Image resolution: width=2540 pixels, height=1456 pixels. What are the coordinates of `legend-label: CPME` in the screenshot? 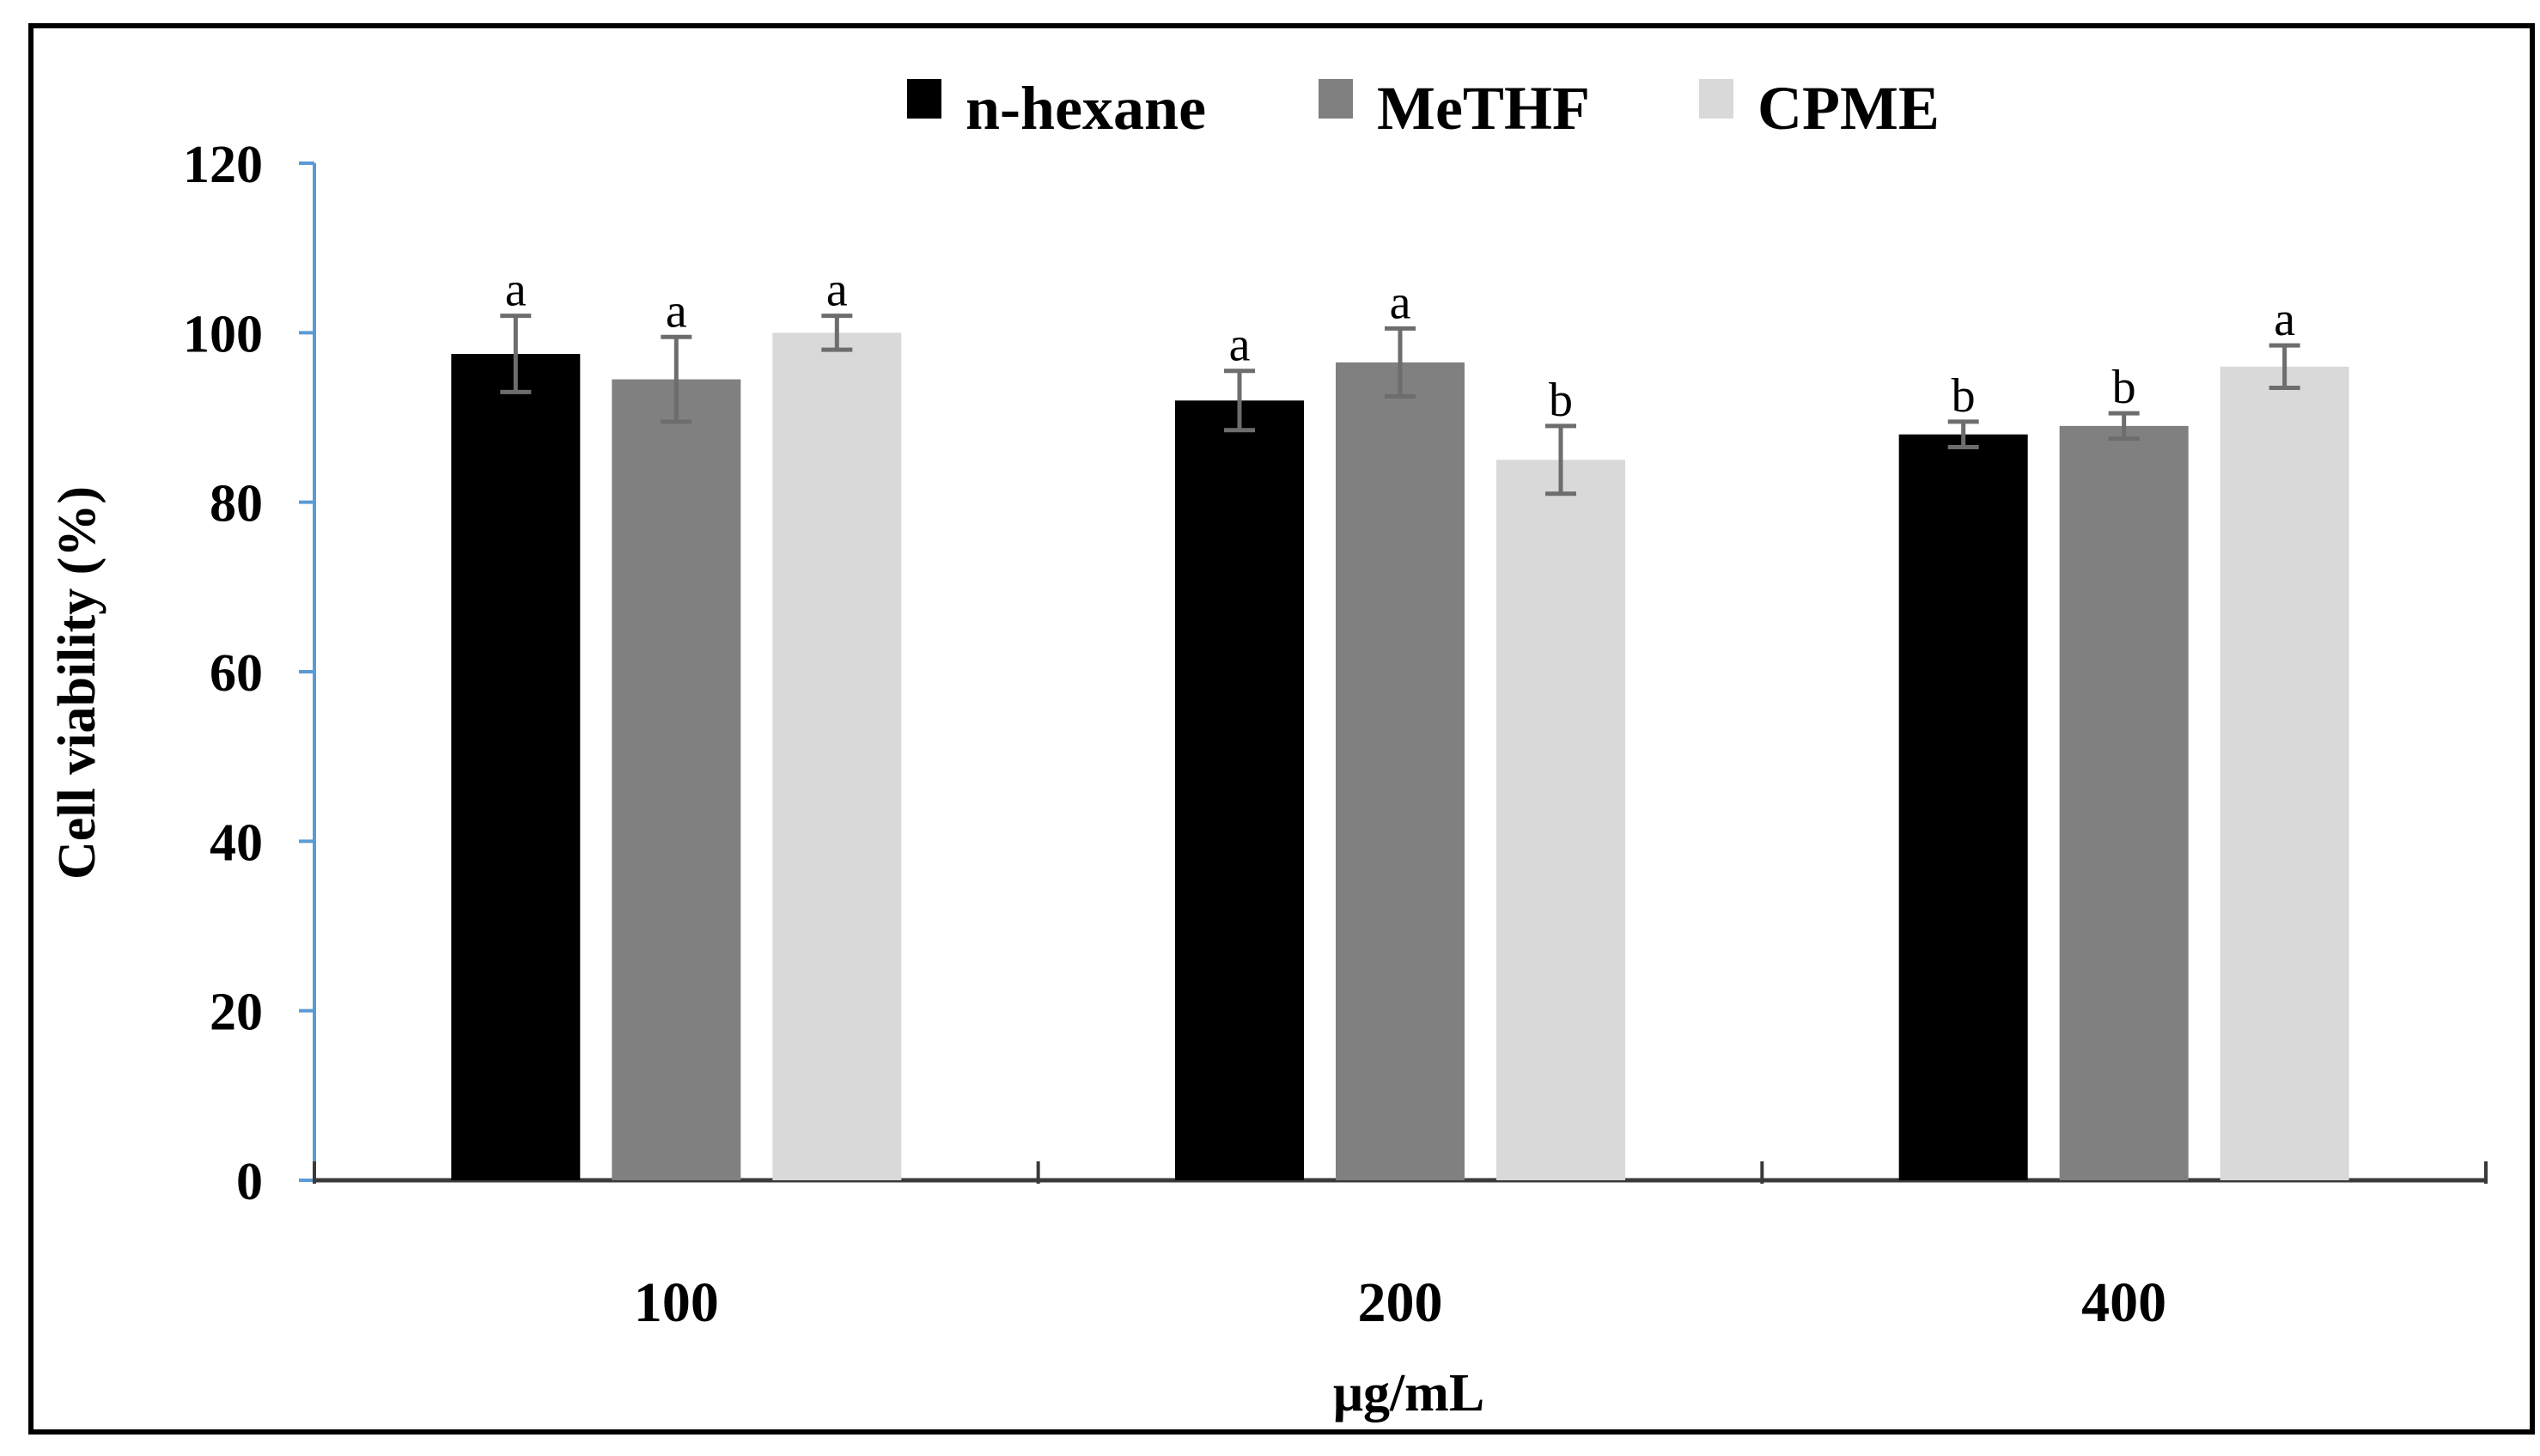 It's located at (1848, 108).